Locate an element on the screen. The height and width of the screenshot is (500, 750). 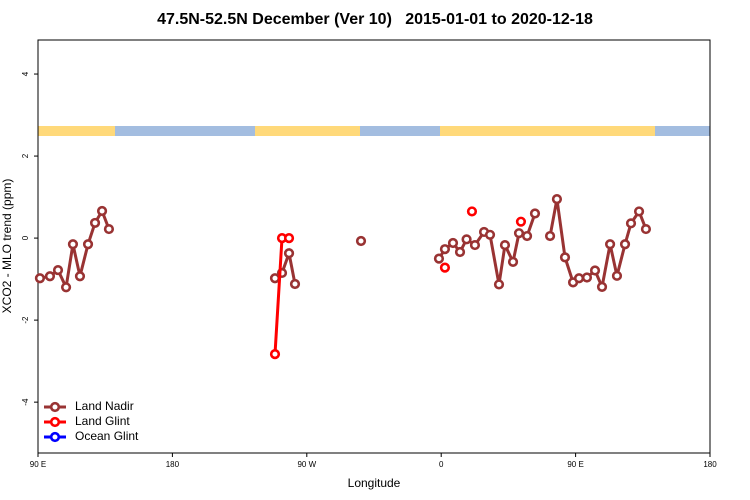
x-tick-label: 90 W is located at coordinates (306, 464).